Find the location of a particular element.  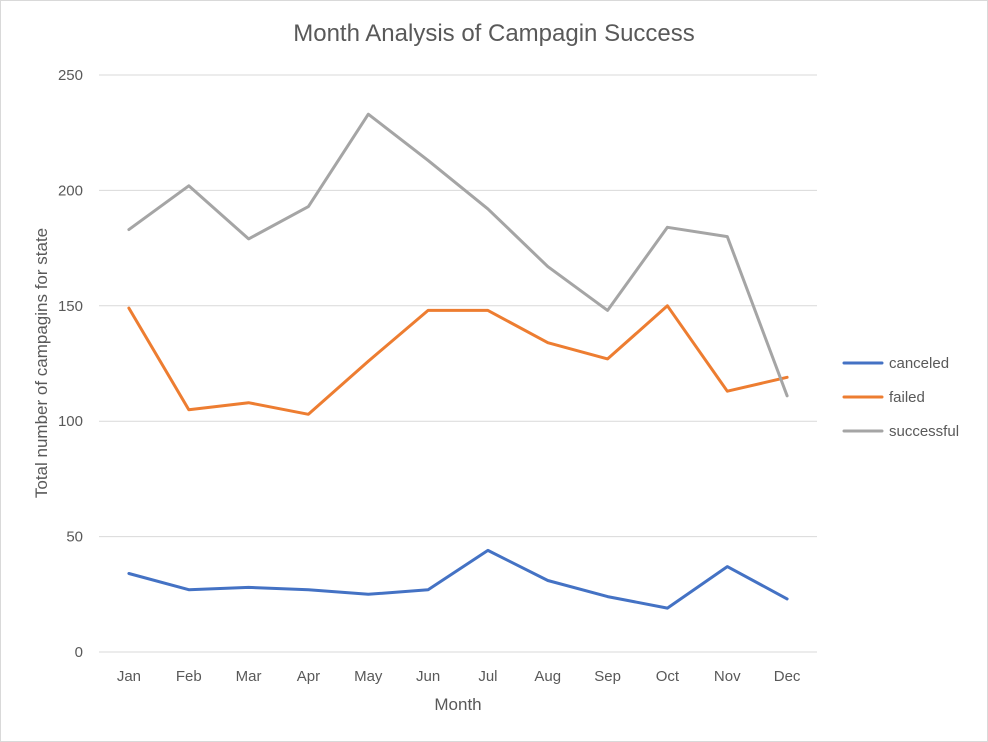

legend: canceled failed successful is located at coordinates (900, 397).